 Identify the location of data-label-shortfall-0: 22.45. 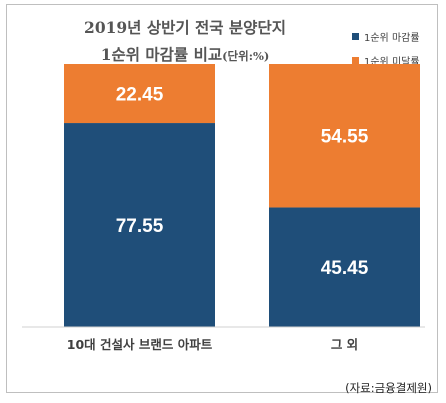
(140, 95).